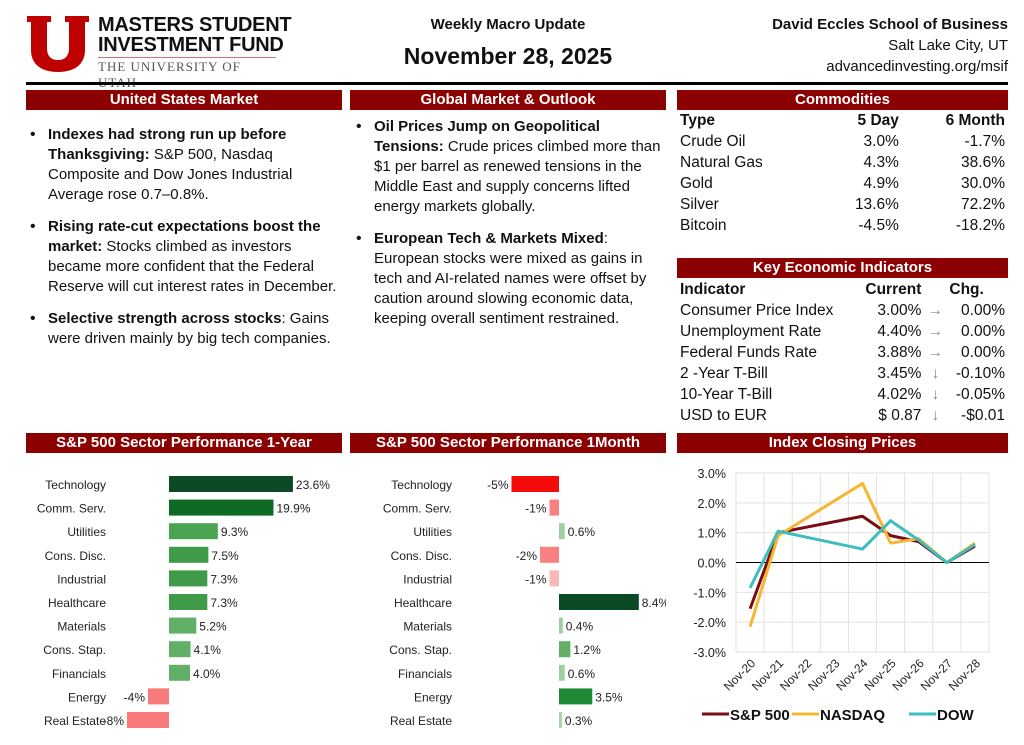 This screenshot has height=745, width=1024. Describe the element at coordinates (842, 141) in the screenshot. I see `table-row: Crude Oil 3.0% -1.7%` at that location.